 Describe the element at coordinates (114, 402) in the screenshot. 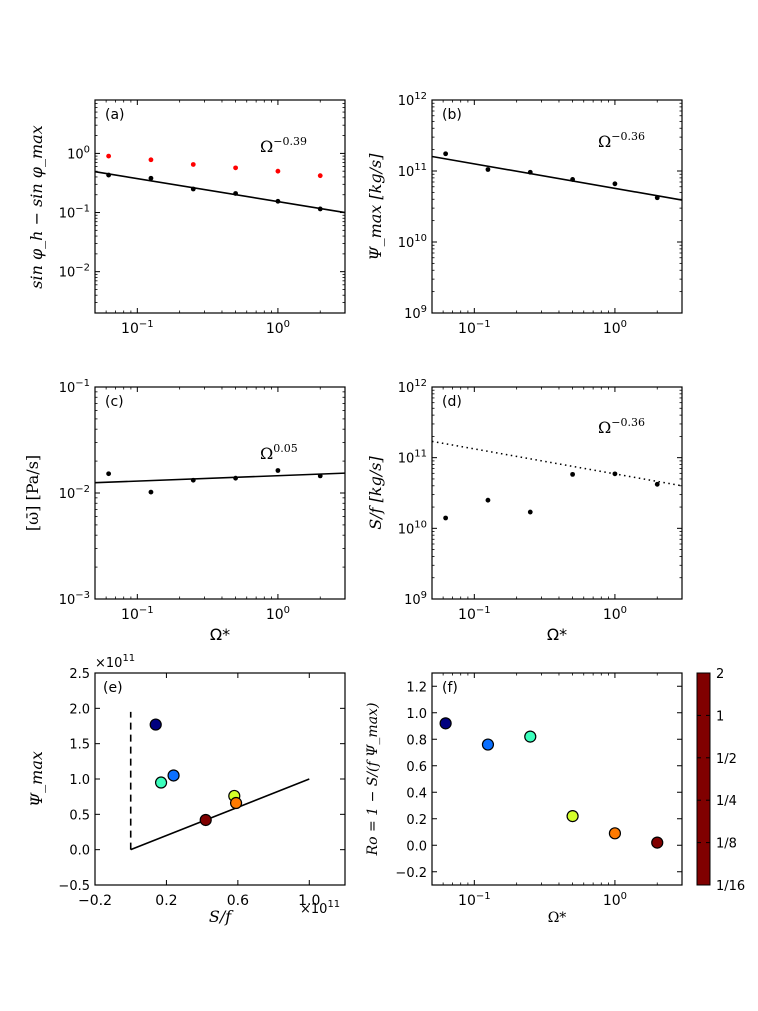

I see `panel-c-label: (c)` at that location.